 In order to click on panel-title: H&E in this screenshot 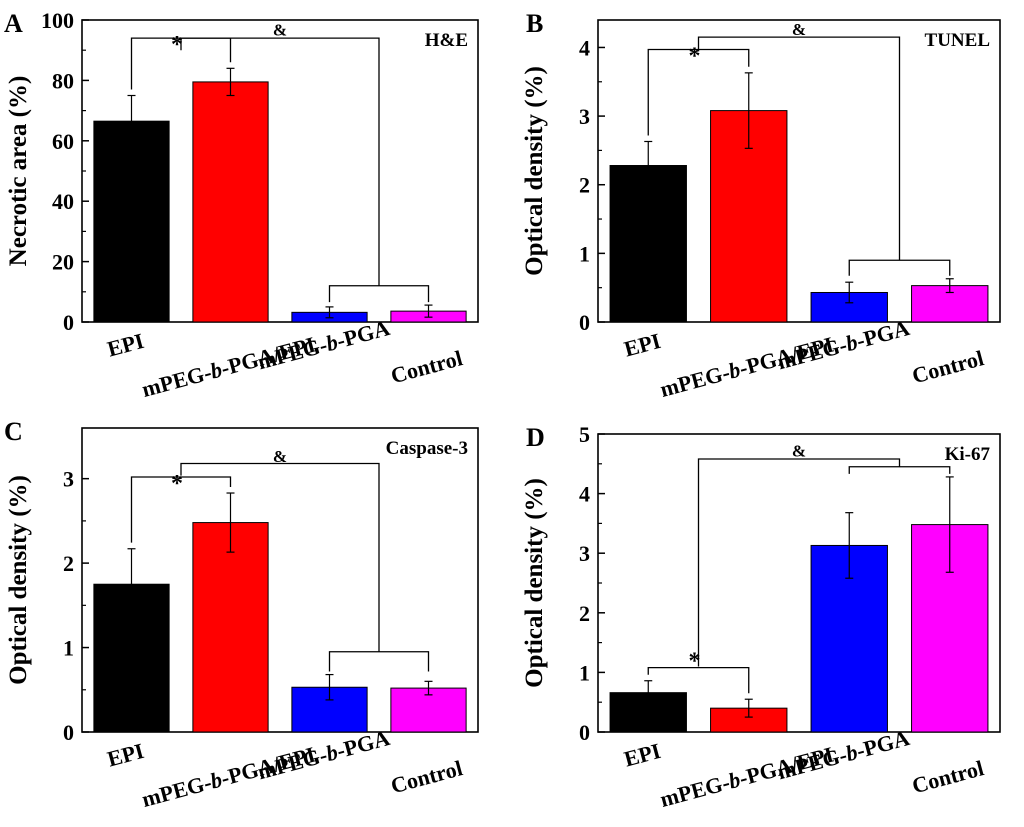, I will do `click(446, 40)`.